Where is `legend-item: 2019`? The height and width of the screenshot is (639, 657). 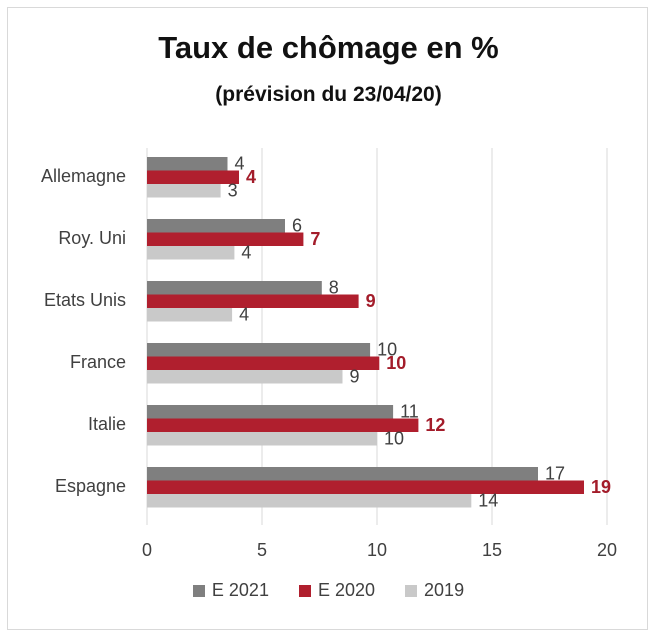
legend-item: 2019 is located at coordinates (434, 590).